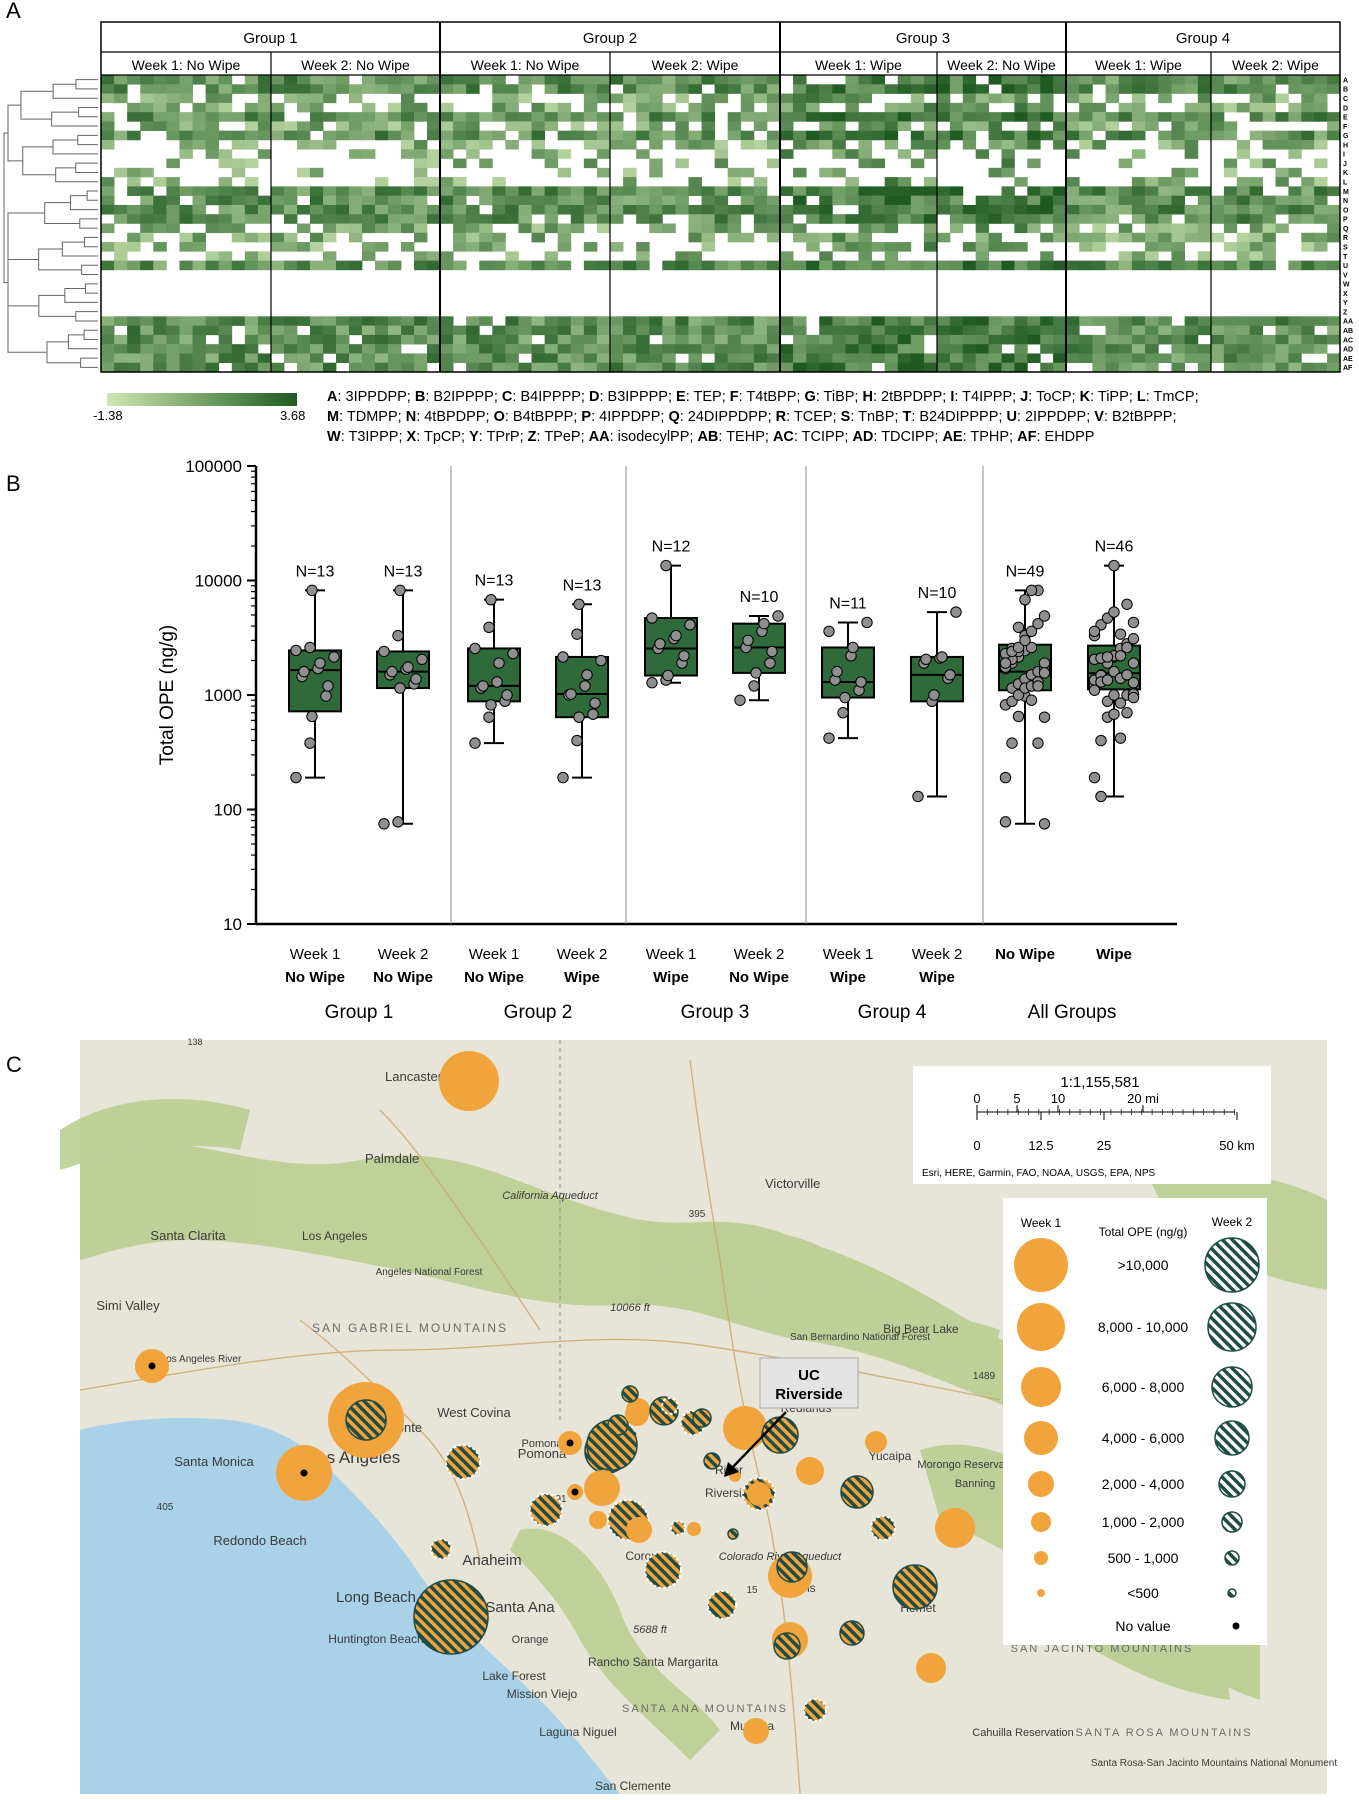  I want to click on compound-key-code: D, so click(594, 397).